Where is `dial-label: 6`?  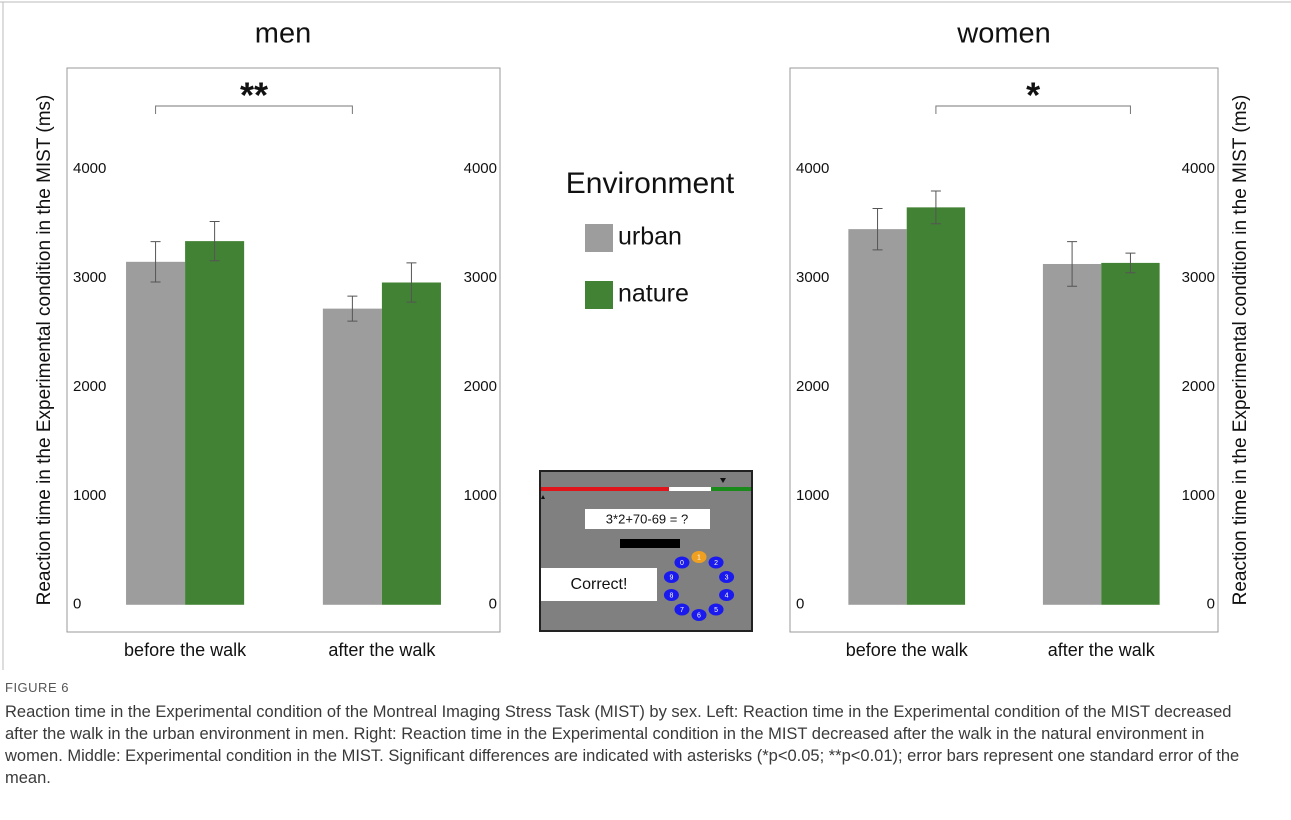 dial-label: 6 is located at coordinates (699, 615).